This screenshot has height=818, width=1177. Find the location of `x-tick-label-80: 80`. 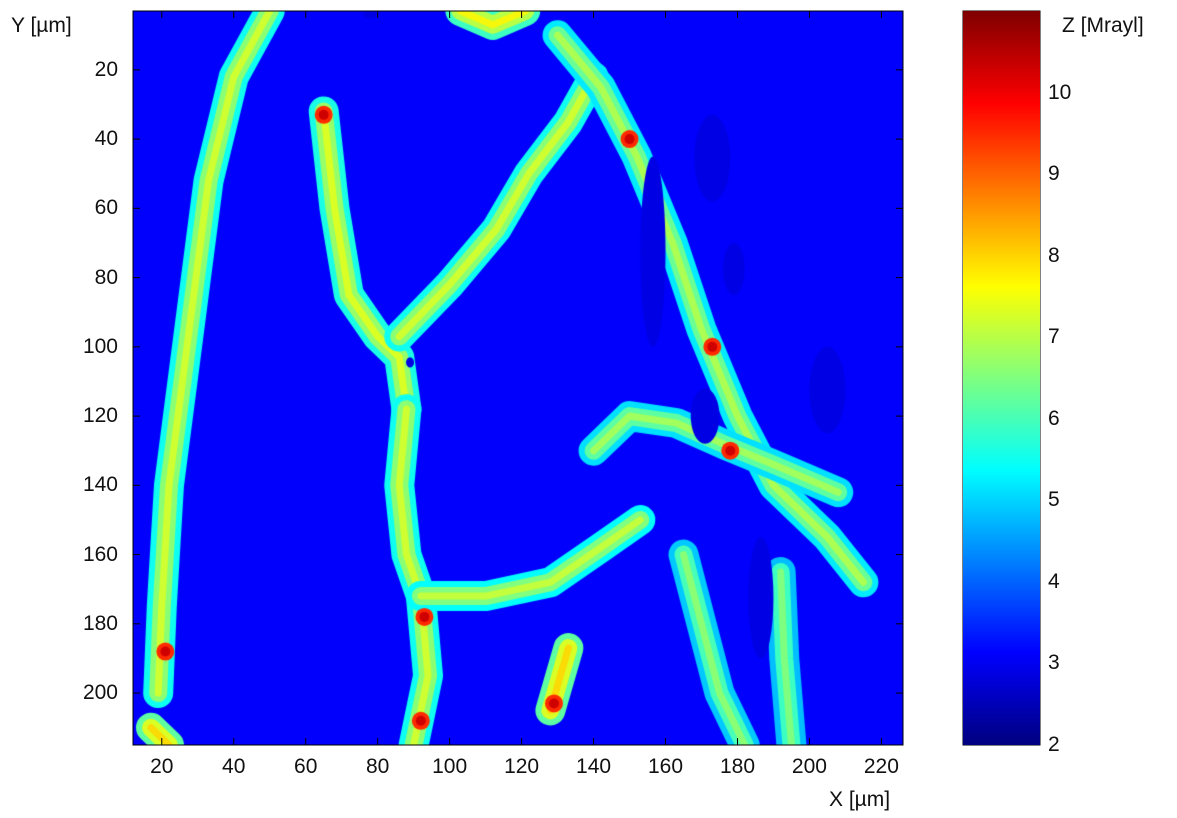

x-tick-label-80: 80 is located at coordinates (377, 766).